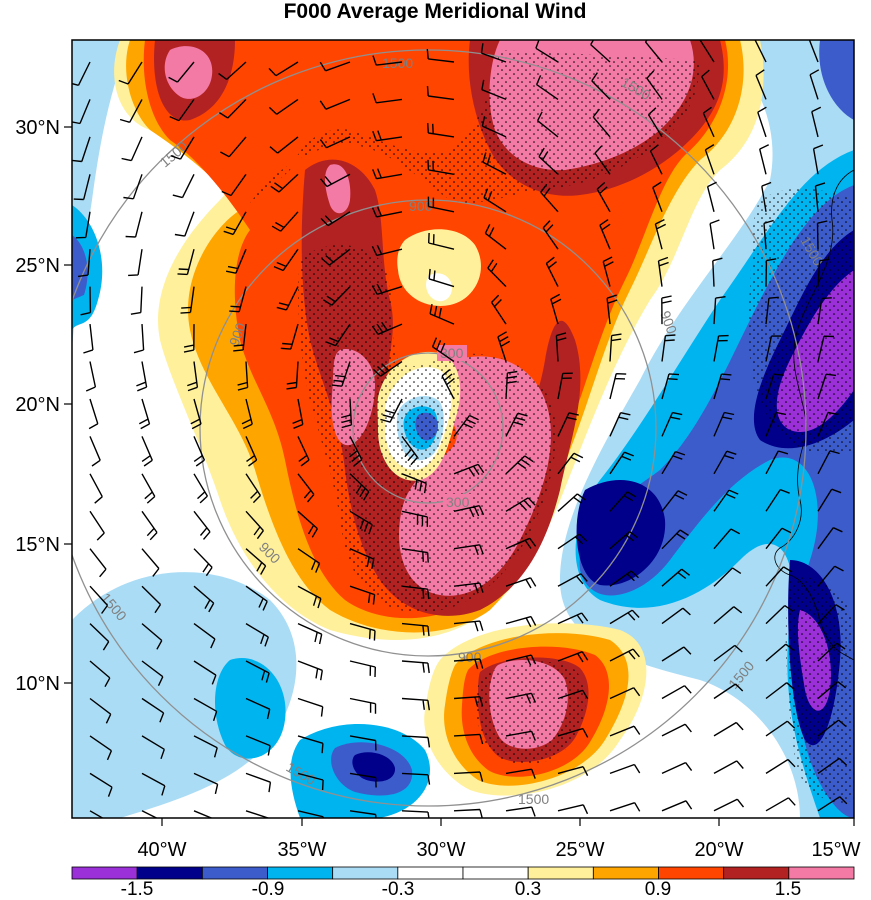  Describe the element at coordinates (37, 128) in the screenshot. I see `lat-label-30n: 30°N` at that location.